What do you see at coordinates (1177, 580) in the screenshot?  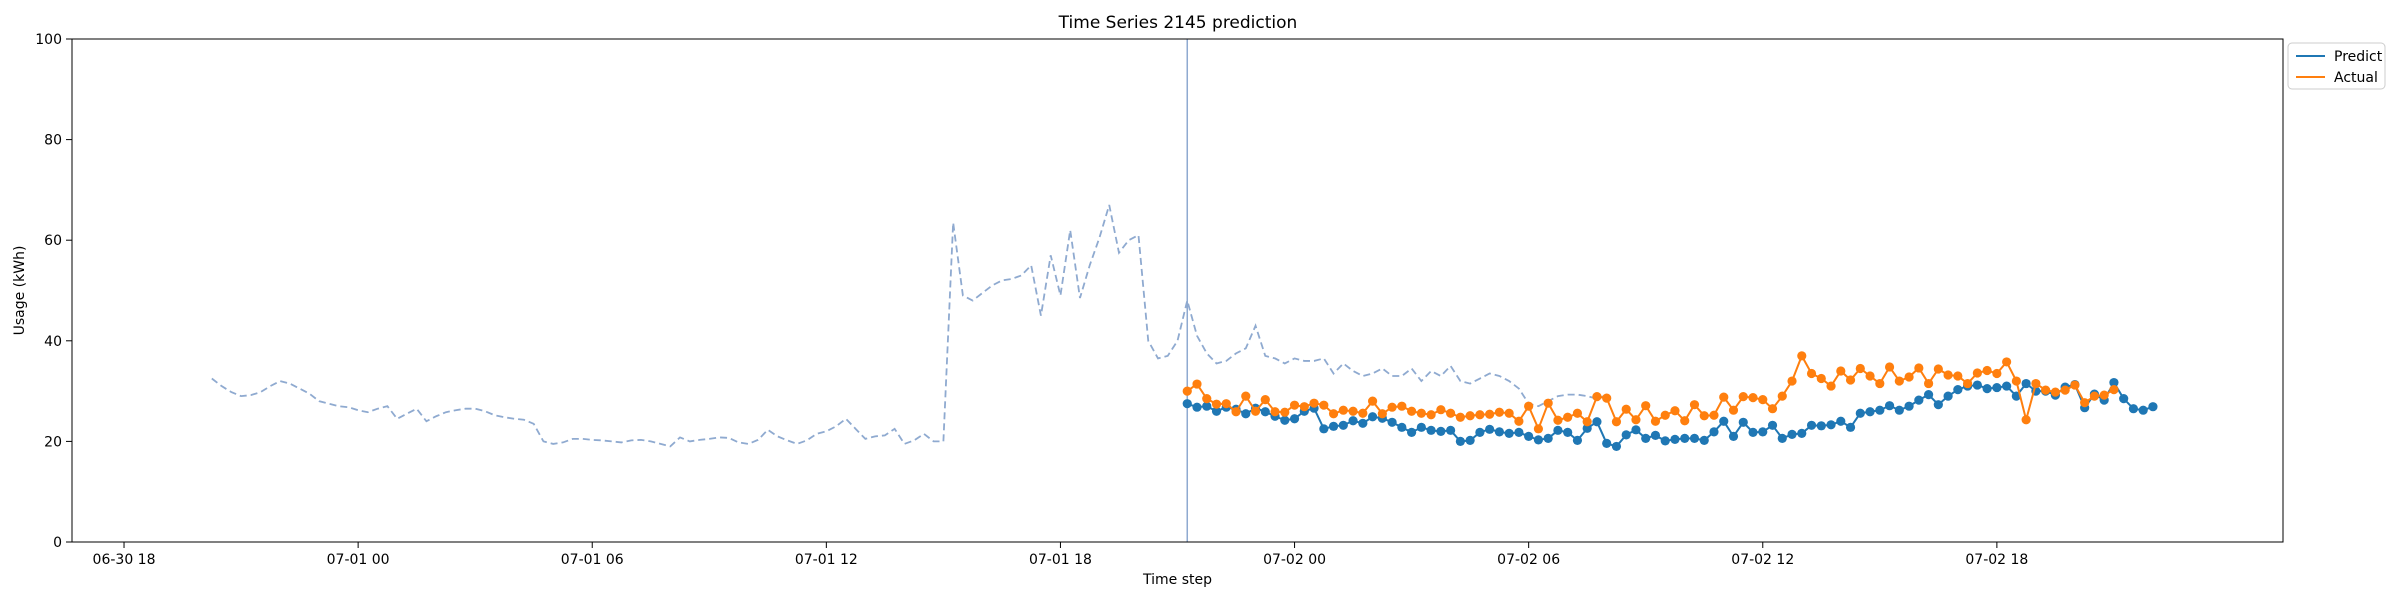 I see `x-axis-title: Time step` at bounding box center [1177, 580].